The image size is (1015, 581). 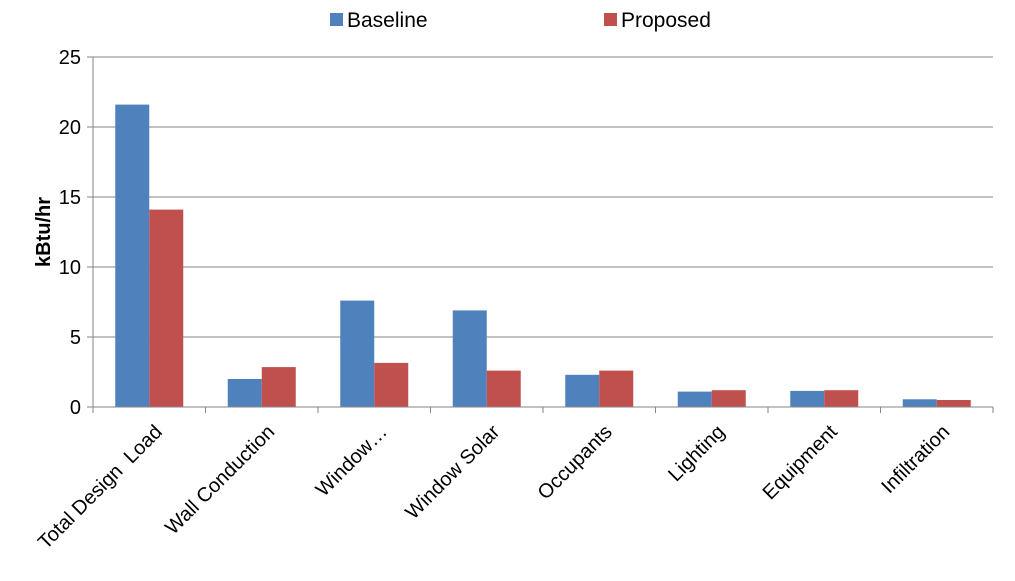 I want to click on x-tick-label: Lighting, so click(x=696, y=453).